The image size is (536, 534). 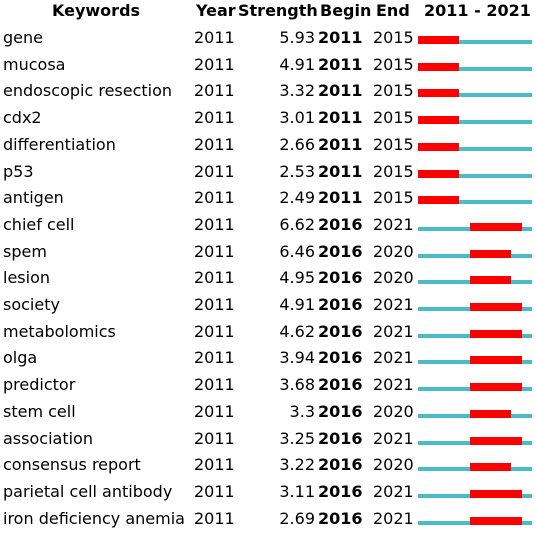 I want to click on strength-cell: 4.95, so click(x=297, y=278).